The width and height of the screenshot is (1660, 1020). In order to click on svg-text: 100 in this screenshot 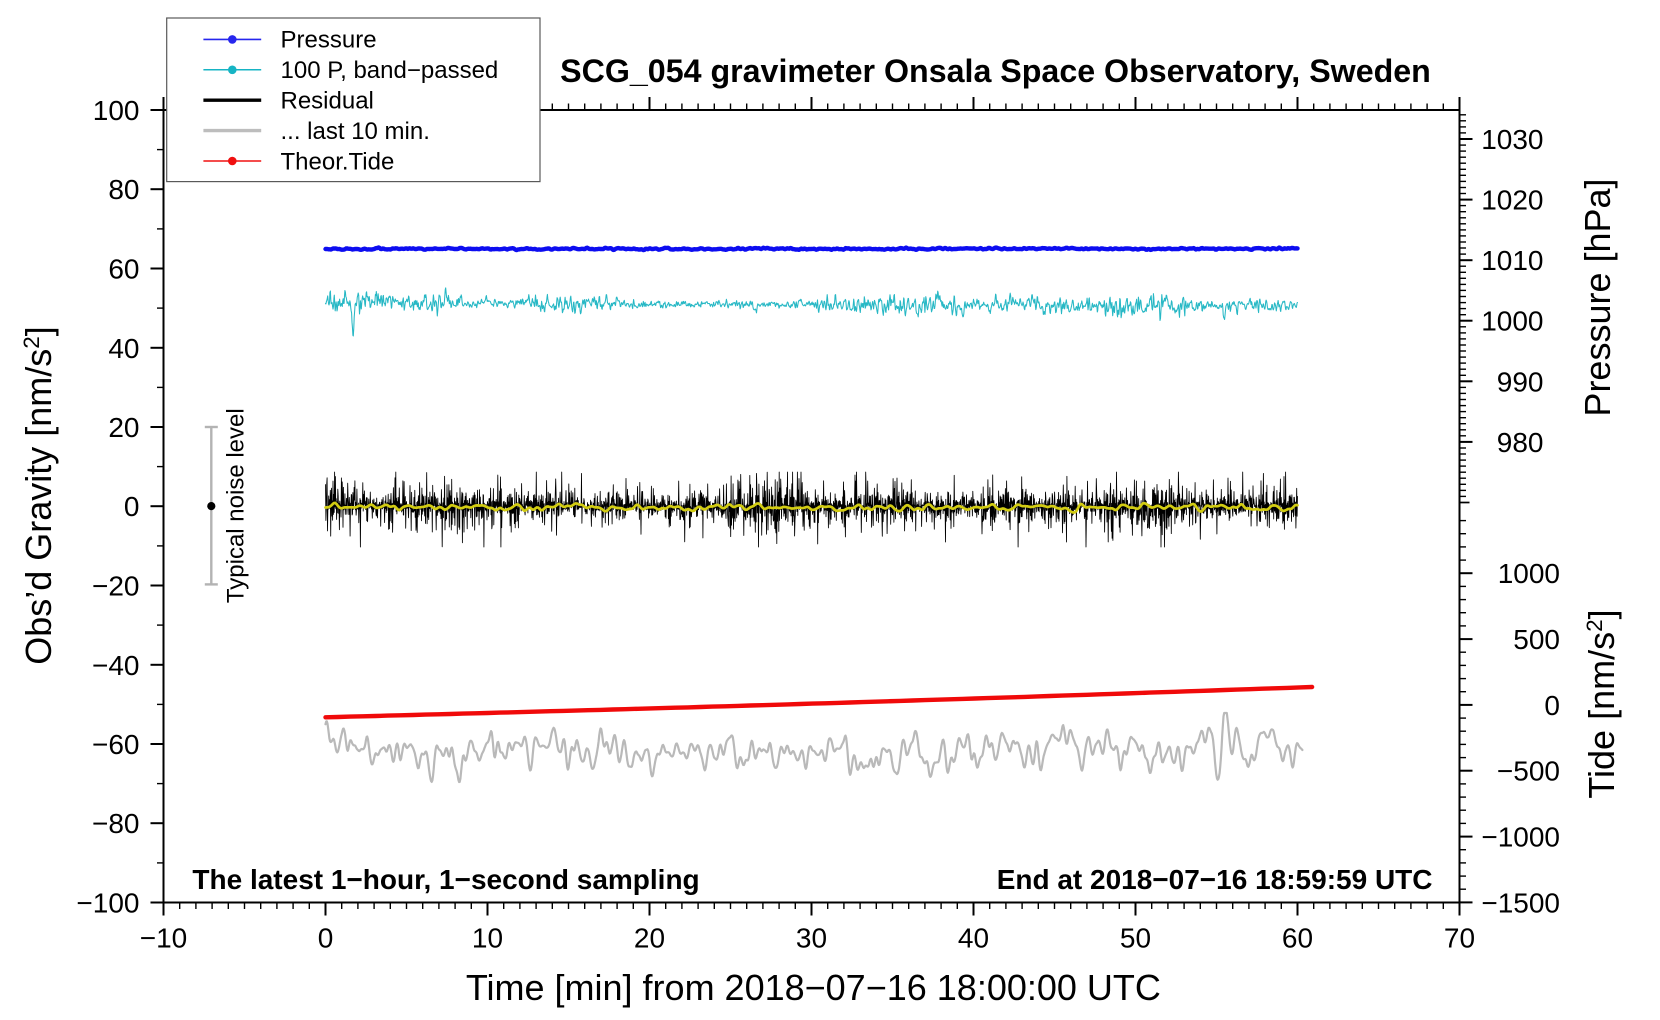, I will do `click(116, 110)`.